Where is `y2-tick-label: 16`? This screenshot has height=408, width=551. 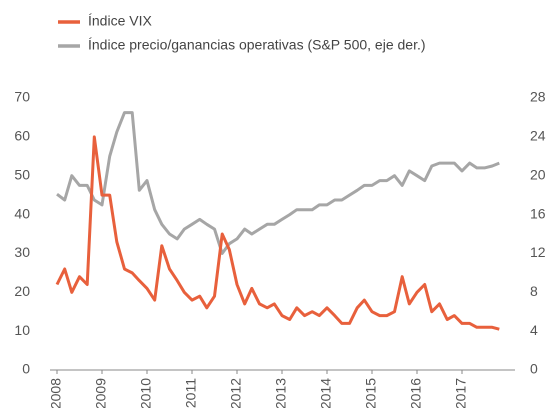
y2-tick-label: 16 is located at coordinates (538, 213).